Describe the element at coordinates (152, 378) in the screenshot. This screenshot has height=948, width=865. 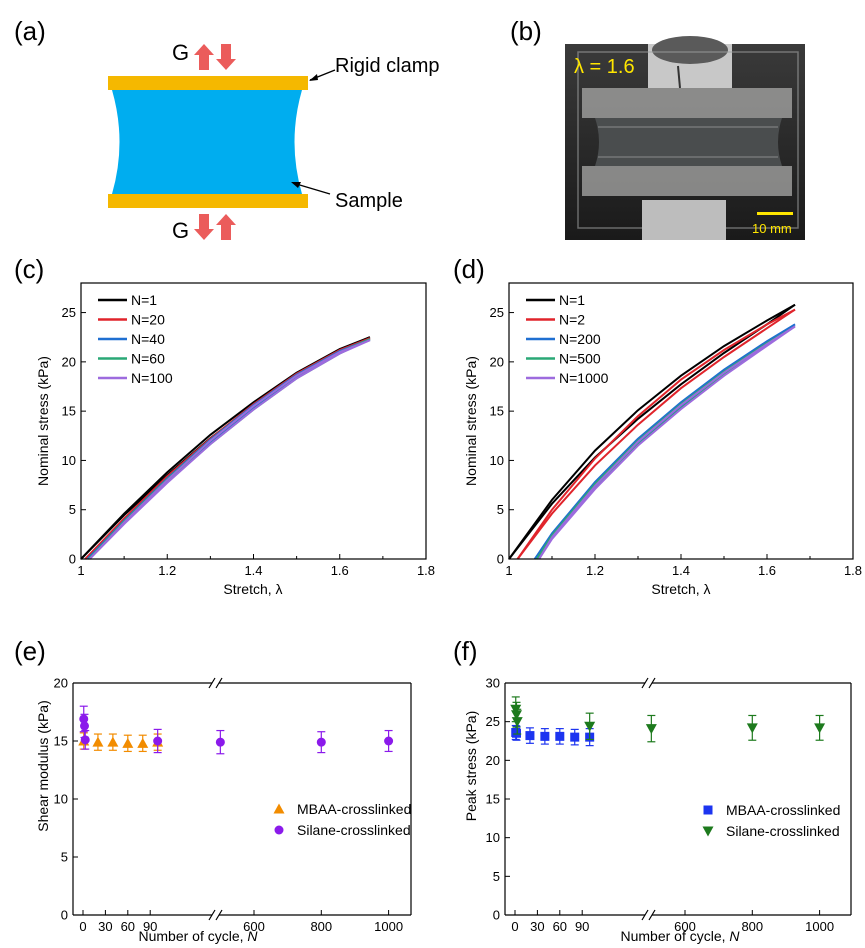
I see `legend-label: N=100` at that location.